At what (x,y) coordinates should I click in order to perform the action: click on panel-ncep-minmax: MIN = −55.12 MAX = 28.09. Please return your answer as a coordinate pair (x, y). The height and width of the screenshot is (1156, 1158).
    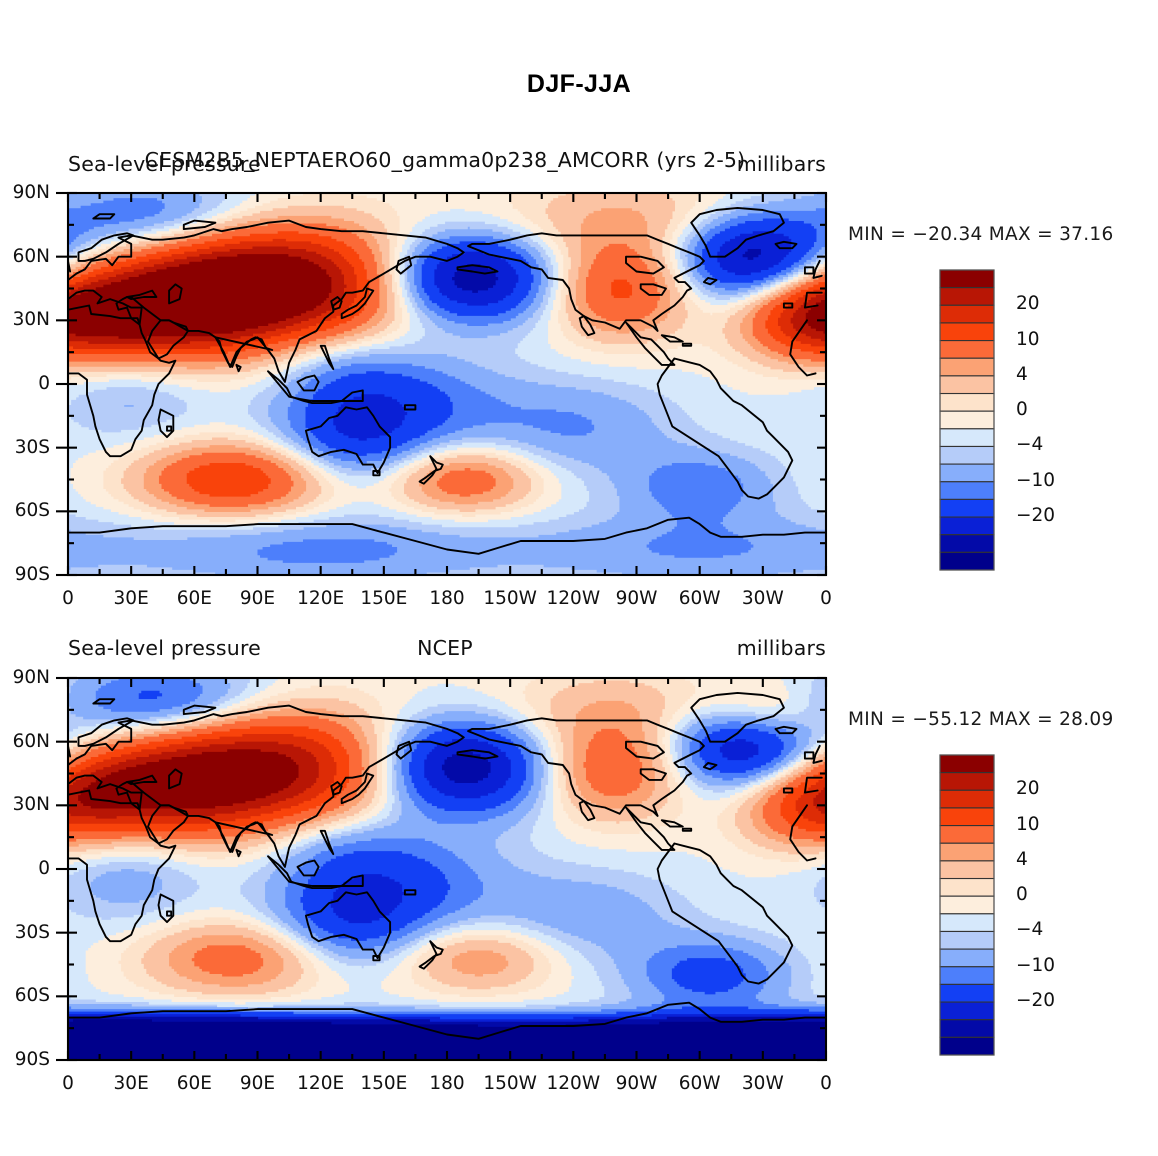
    Looking at the image, I should click on (981, 719).